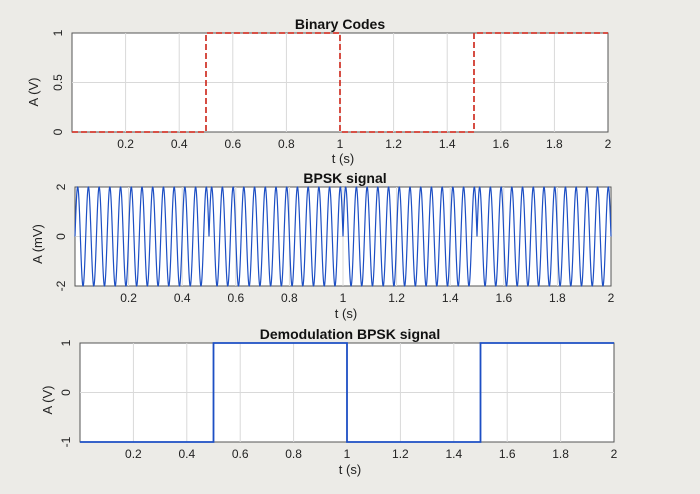 The height and width of the screenshot is (494, 700). I want to click on demodulation-x-tick-label: 1.8, so click(560, 454).